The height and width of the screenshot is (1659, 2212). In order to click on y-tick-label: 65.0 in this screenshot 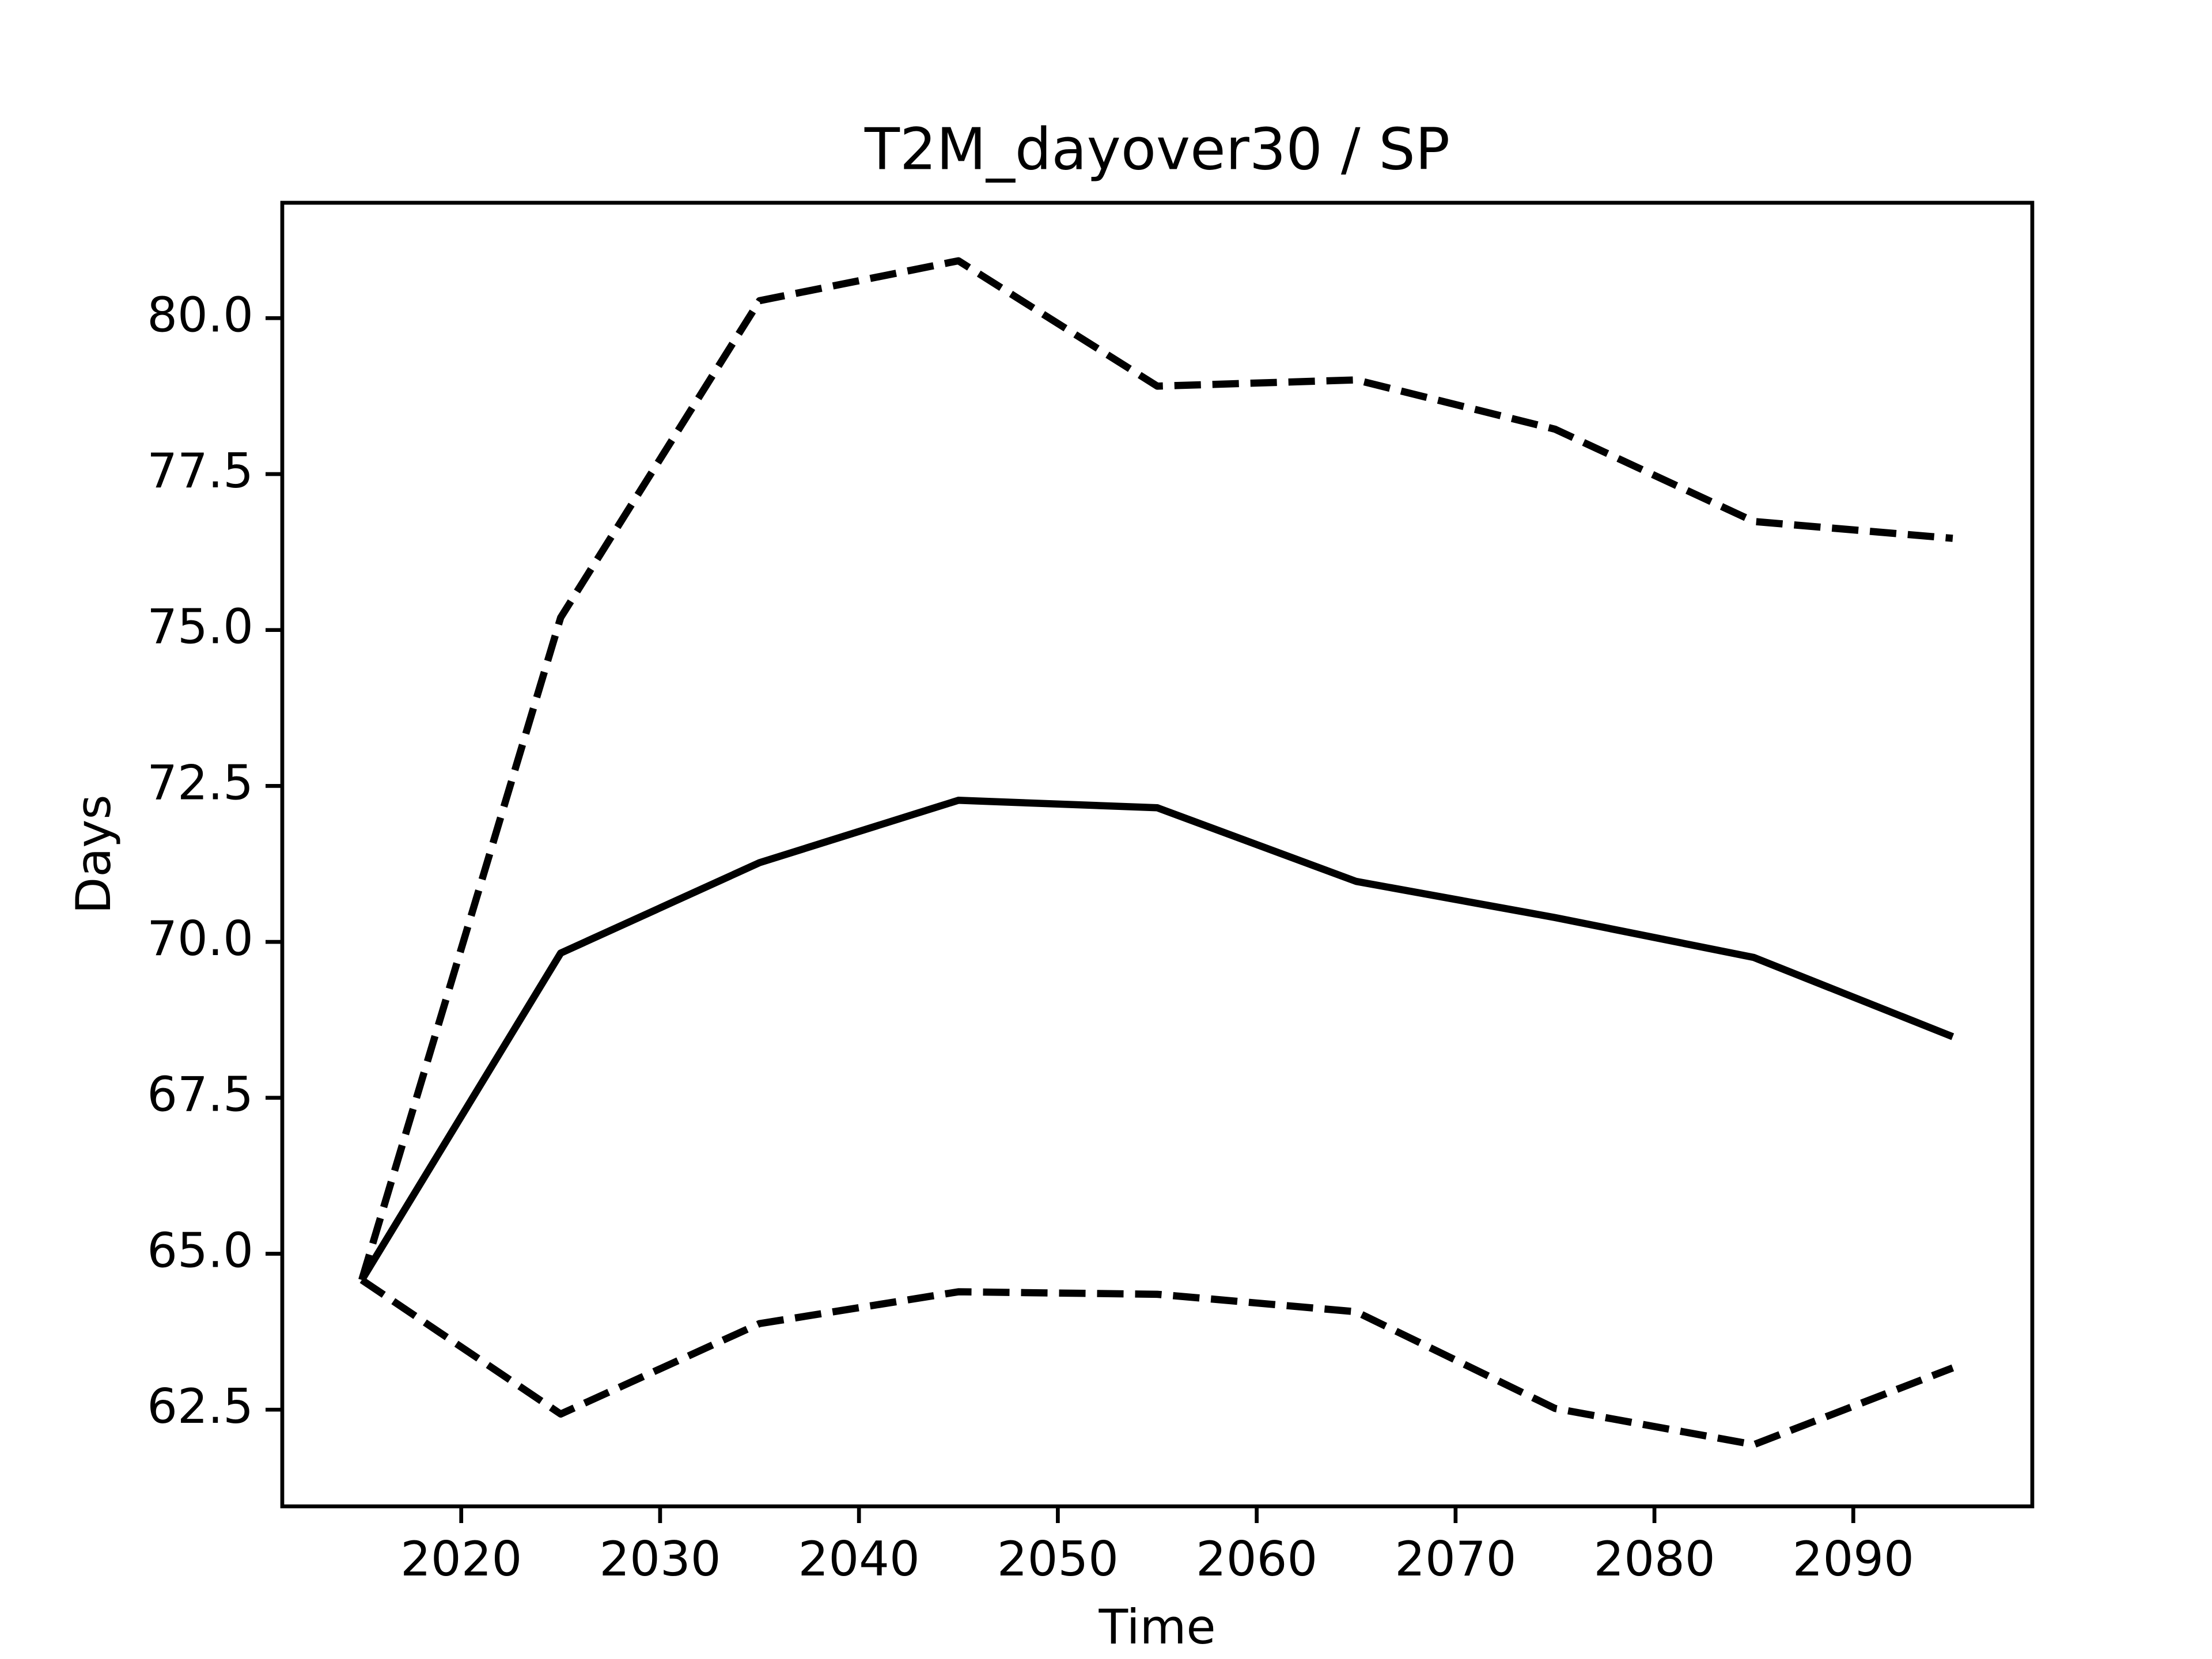, I will do `click(200, 1250)`.